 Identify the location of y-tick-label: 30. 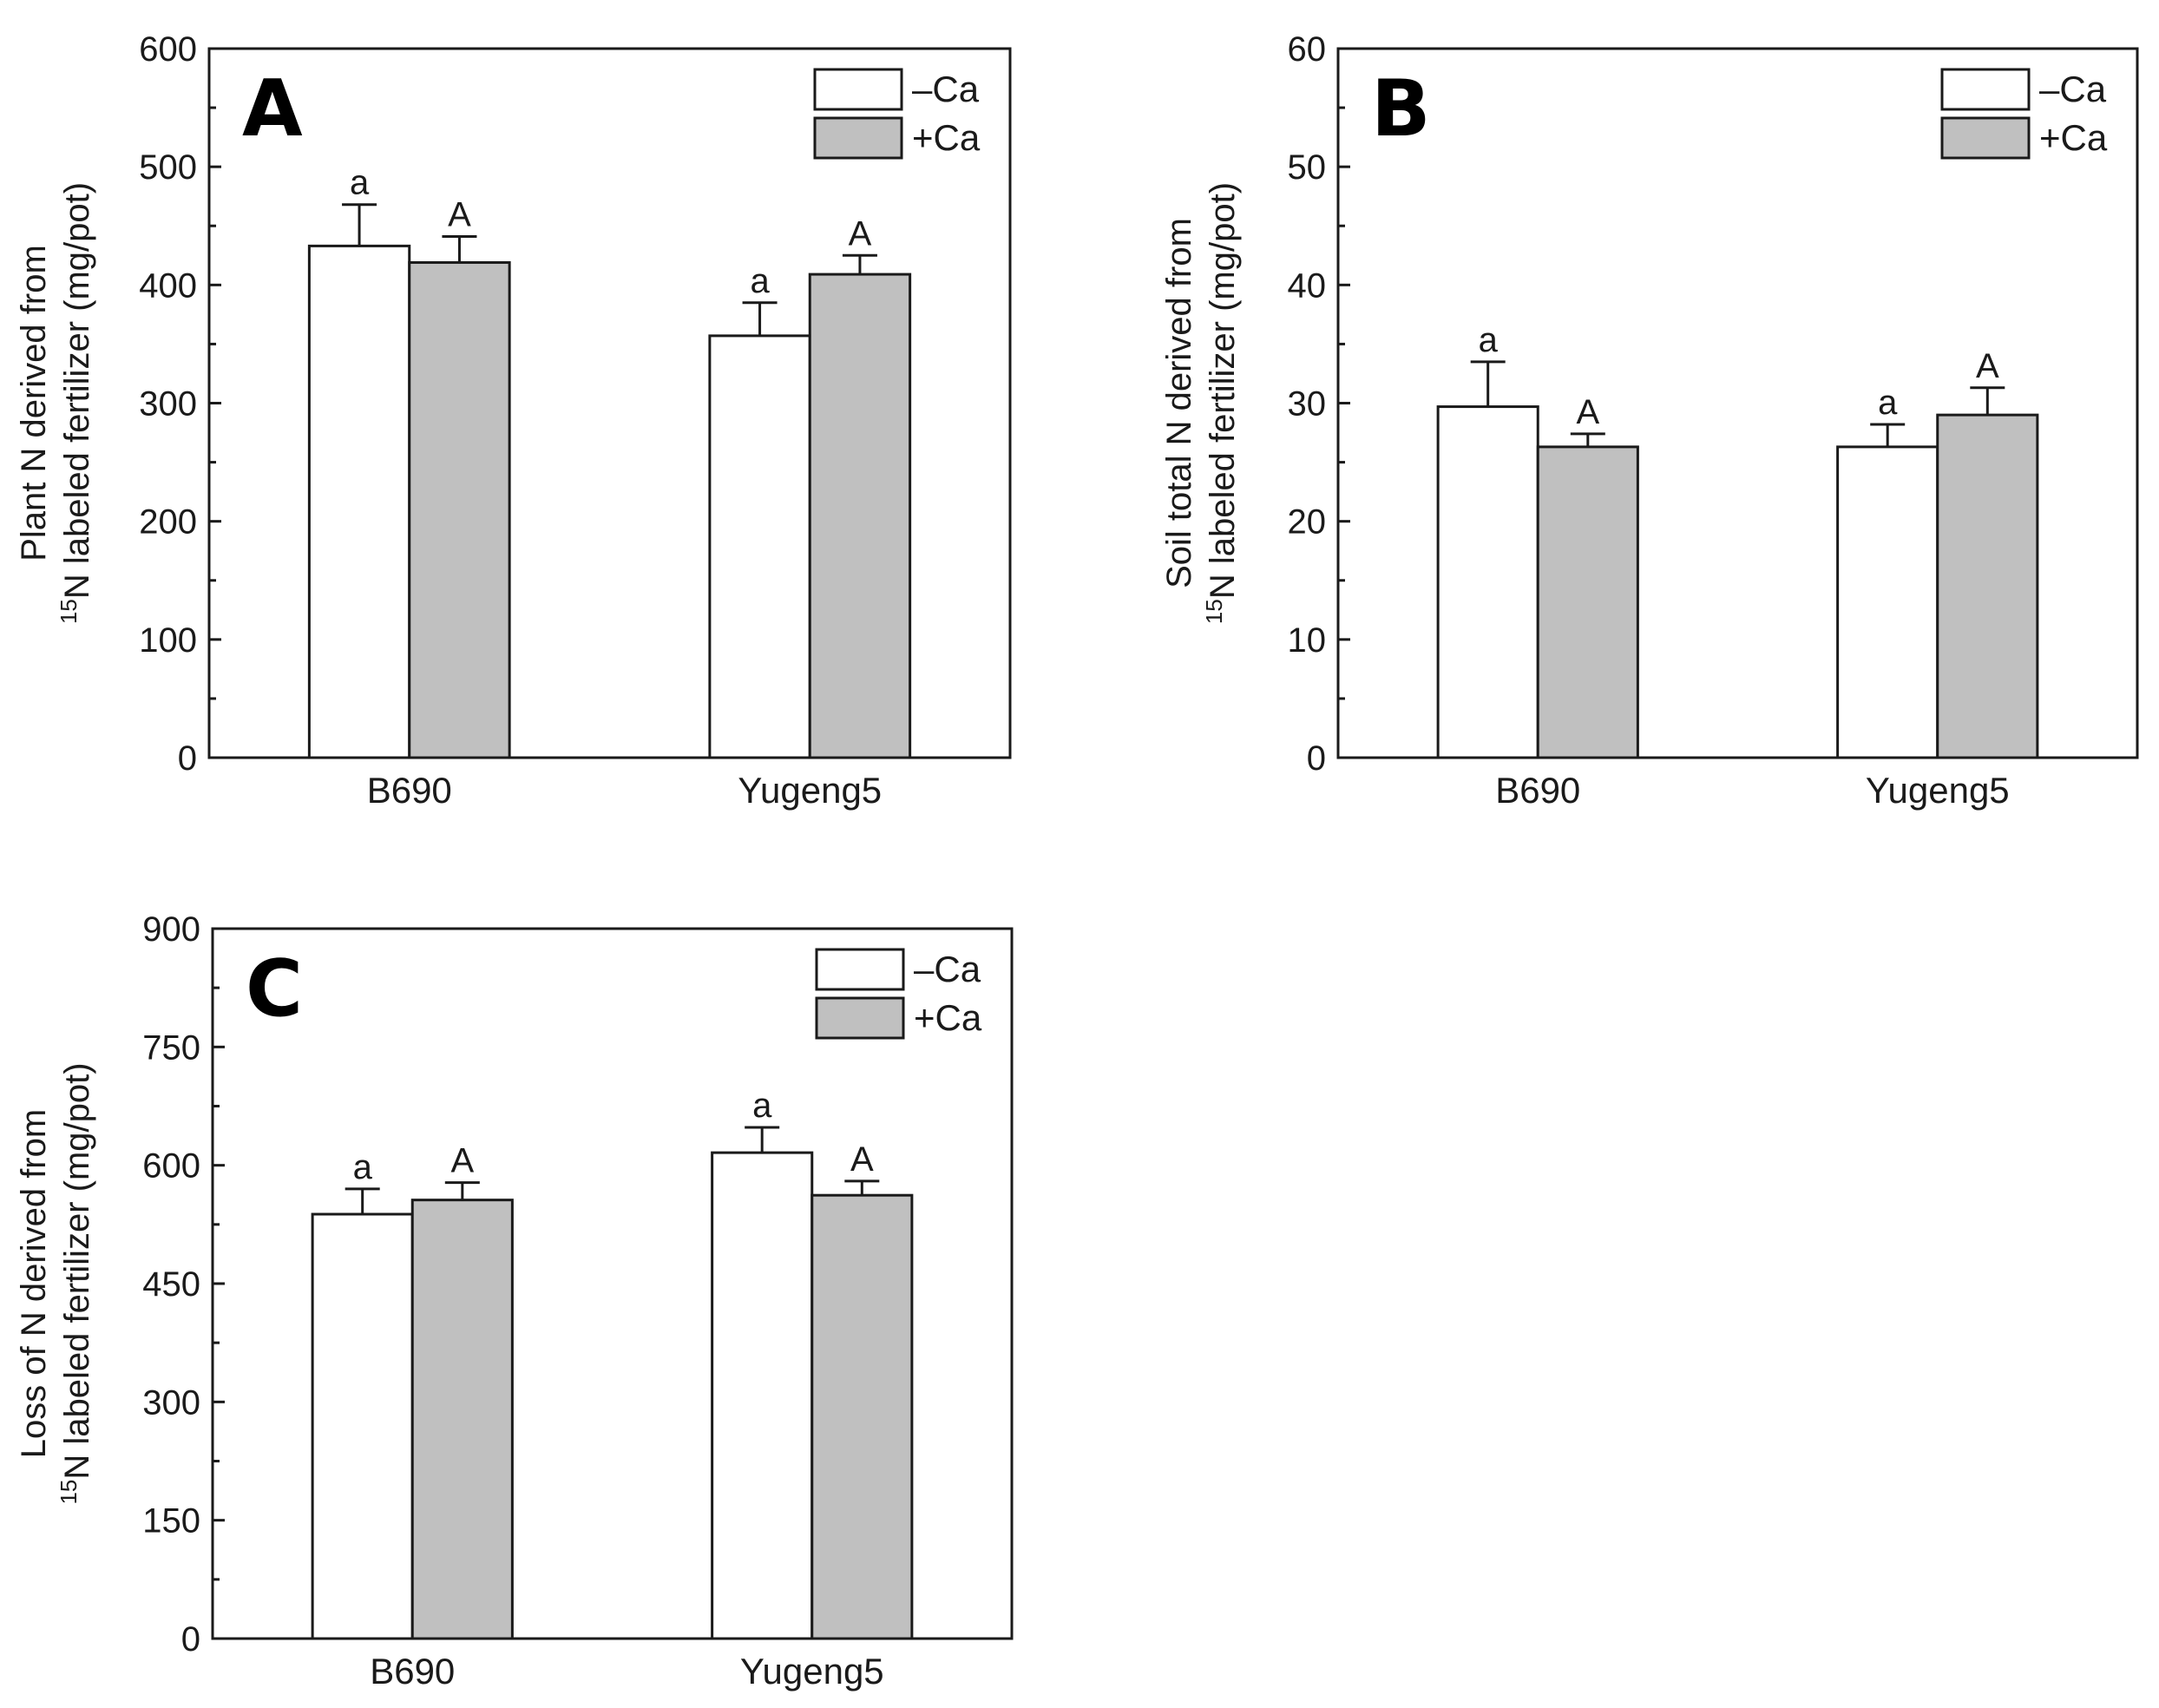
(1307, 404).